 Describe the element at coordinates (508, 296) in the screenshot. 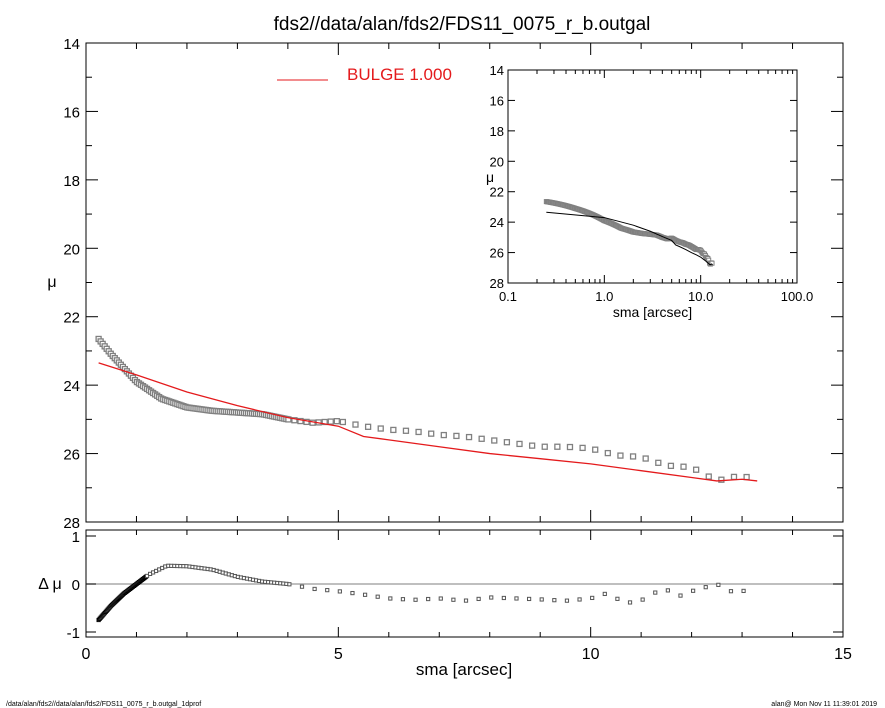

I see `inset-x-tick-label: 0.1` at that location.